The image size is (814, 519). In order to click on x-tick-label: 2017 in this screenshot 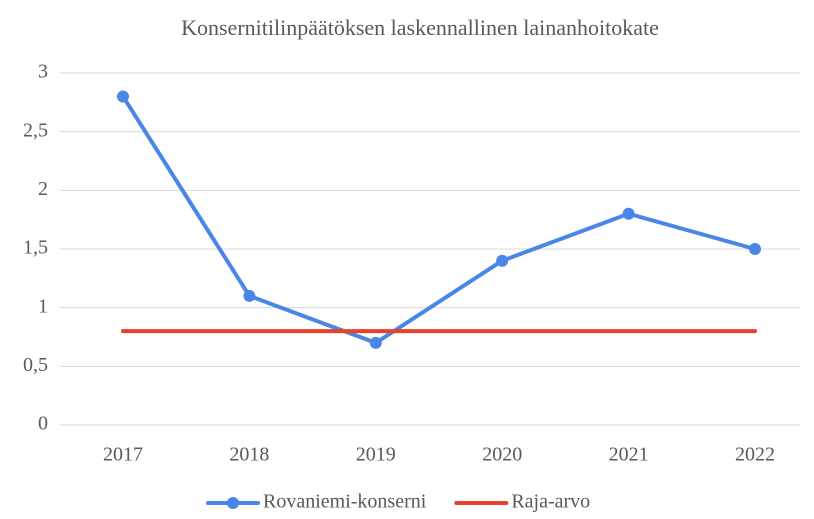, I will do `click(123, 455)`.